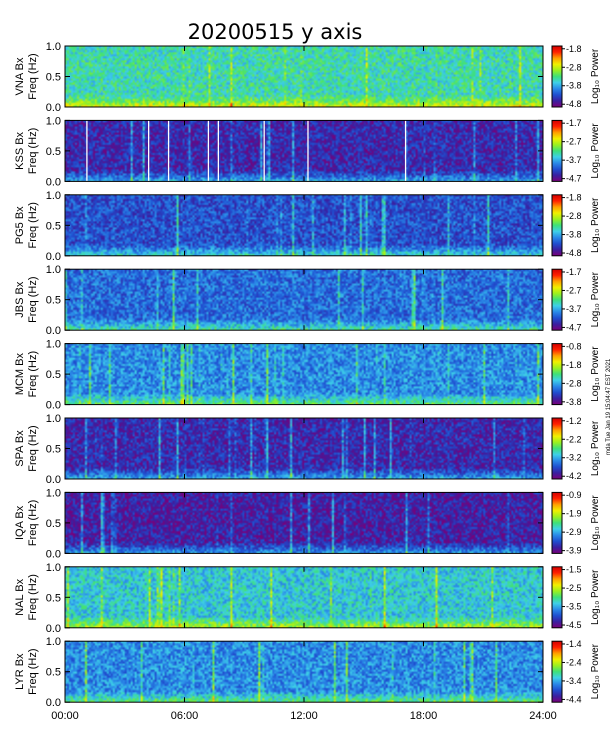 This screenshot has width=612, height=756. Describe the element at coordinates (185, 716) in the screenshot. I see `x-tick-label: 06:00` at that location.